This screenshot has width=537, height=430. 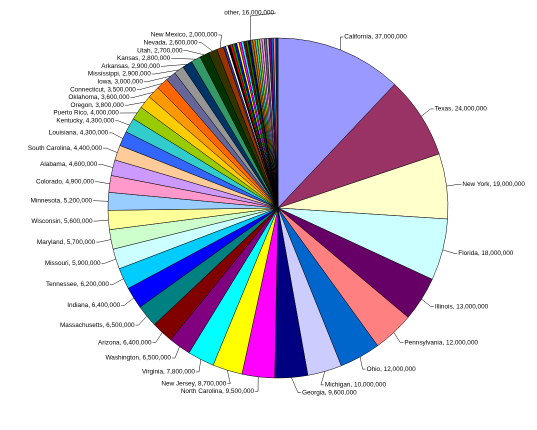 What do you see at coordinates (120, 81) in the screenshot?
I see `label-iowa: Iowa, 3,000,000` at bounding box center [120, 81].